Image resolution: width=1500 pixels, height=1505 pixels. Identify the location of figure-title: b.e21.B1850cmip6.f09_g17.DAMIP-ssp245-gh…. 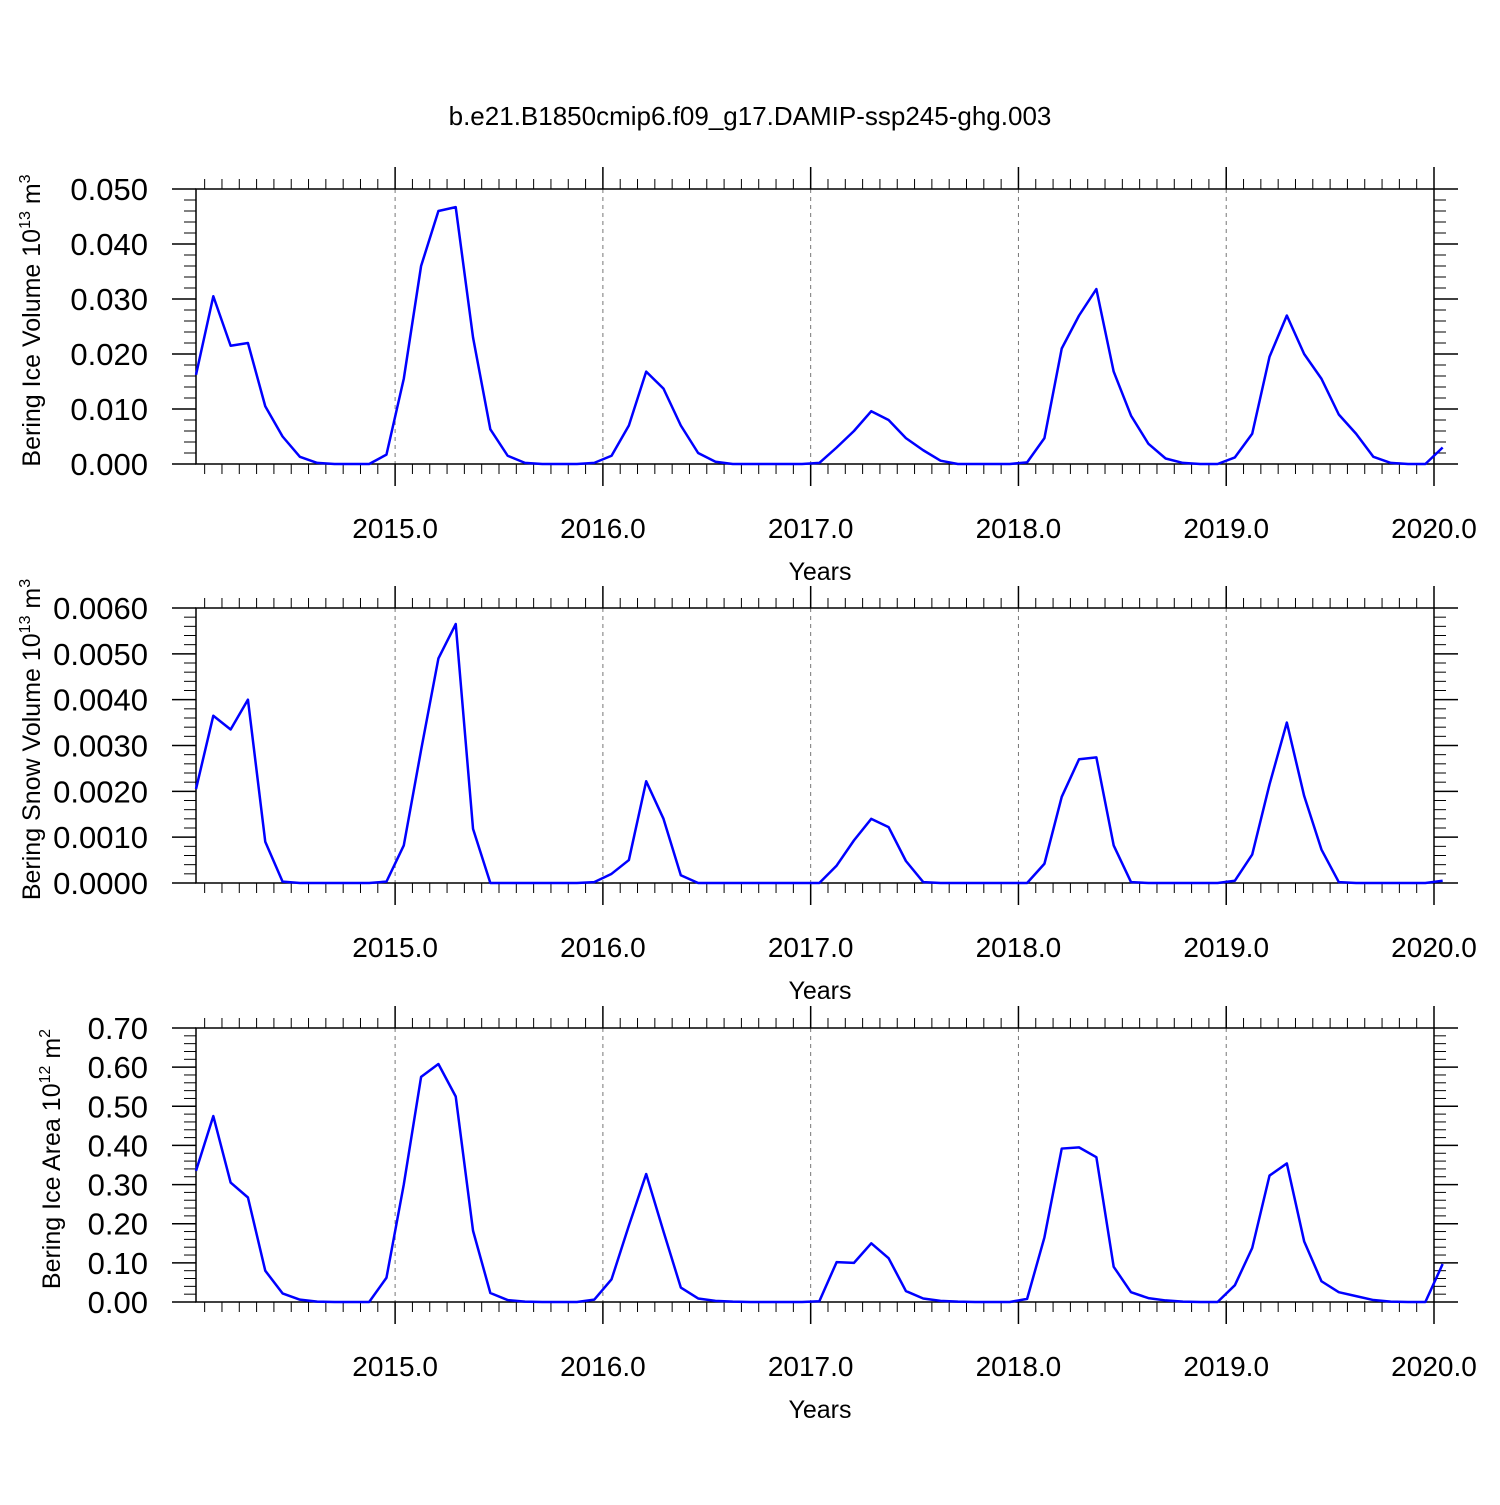
(750, 116).